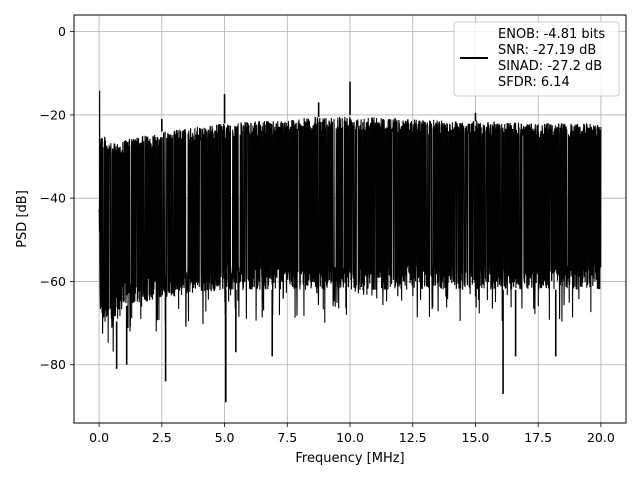 The image size is (640, 480). I want to click on legend-entry-sfdr: SFDR: 6.14, so click(534, 82).